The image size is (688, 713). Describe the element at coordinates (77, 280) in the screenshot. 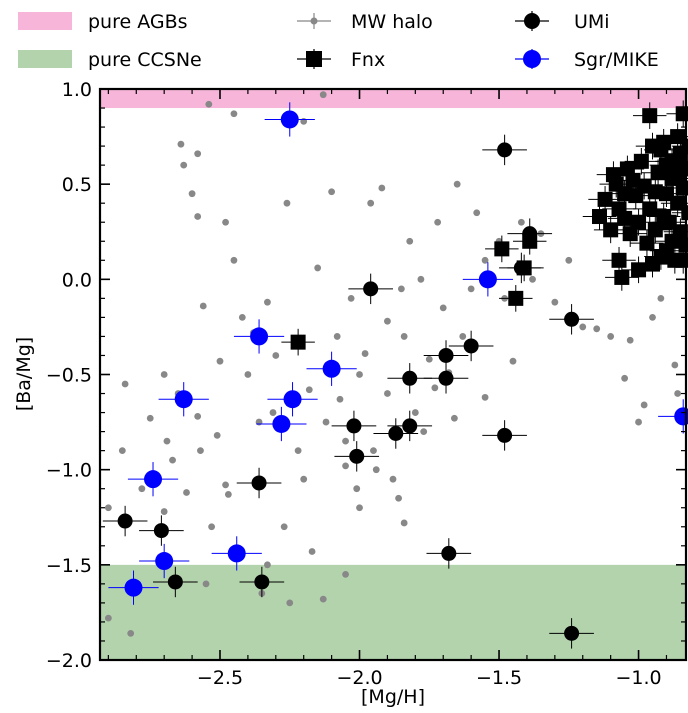

I see `y-tick-label: 0.0` at that location.